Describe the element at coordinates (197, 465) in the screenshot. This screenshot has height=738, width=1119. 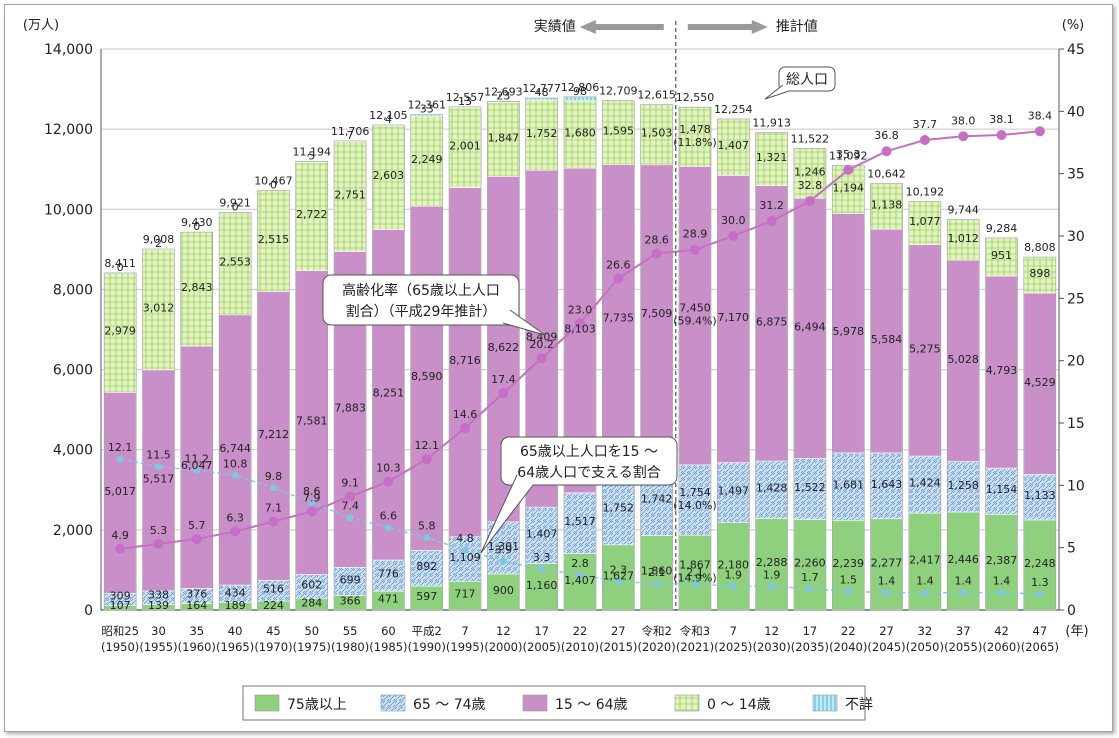
I see `bar-value-label: 6,047` at that location.